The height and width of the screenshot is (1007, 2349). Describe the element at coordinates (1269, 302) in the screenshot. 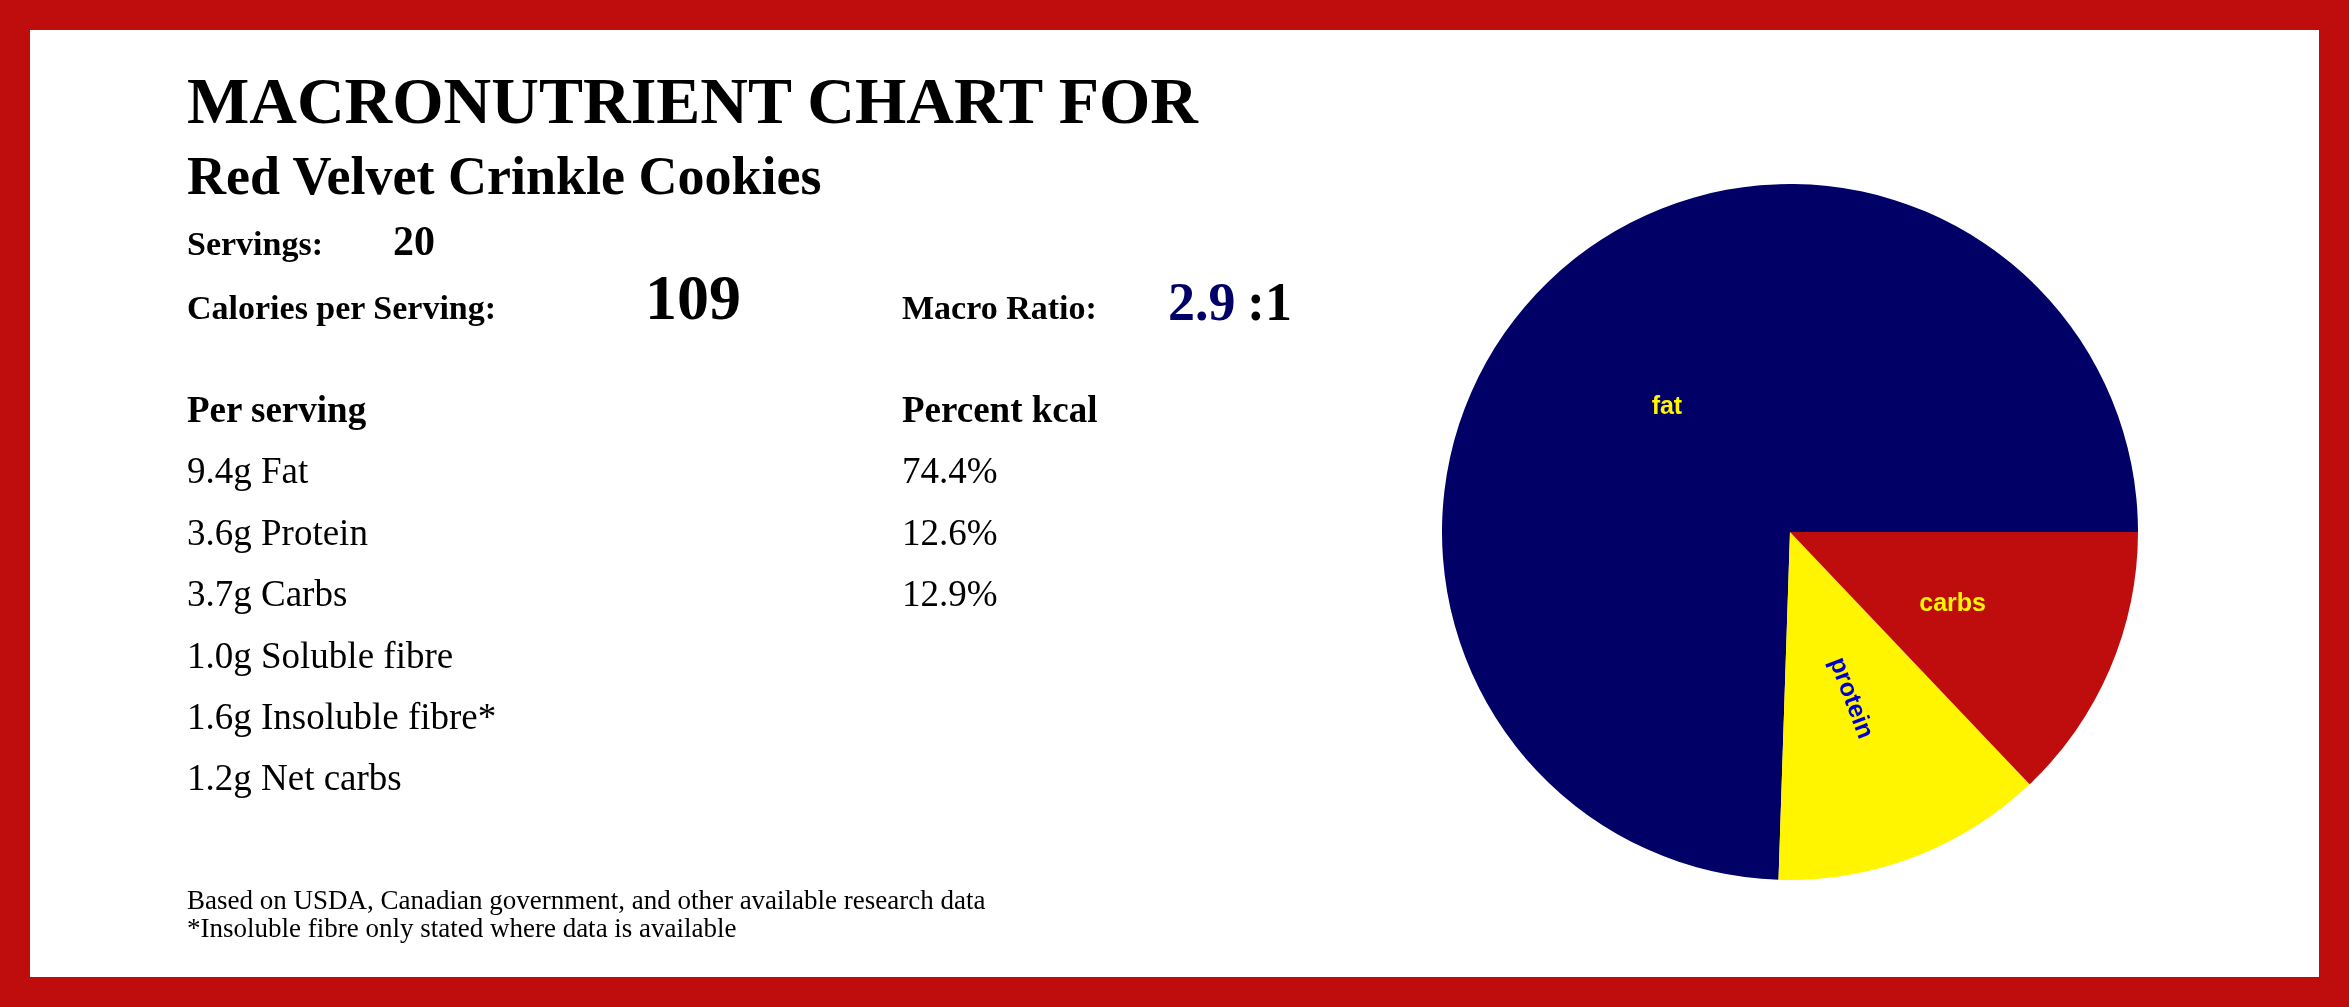

I see `text: :1` at that location.